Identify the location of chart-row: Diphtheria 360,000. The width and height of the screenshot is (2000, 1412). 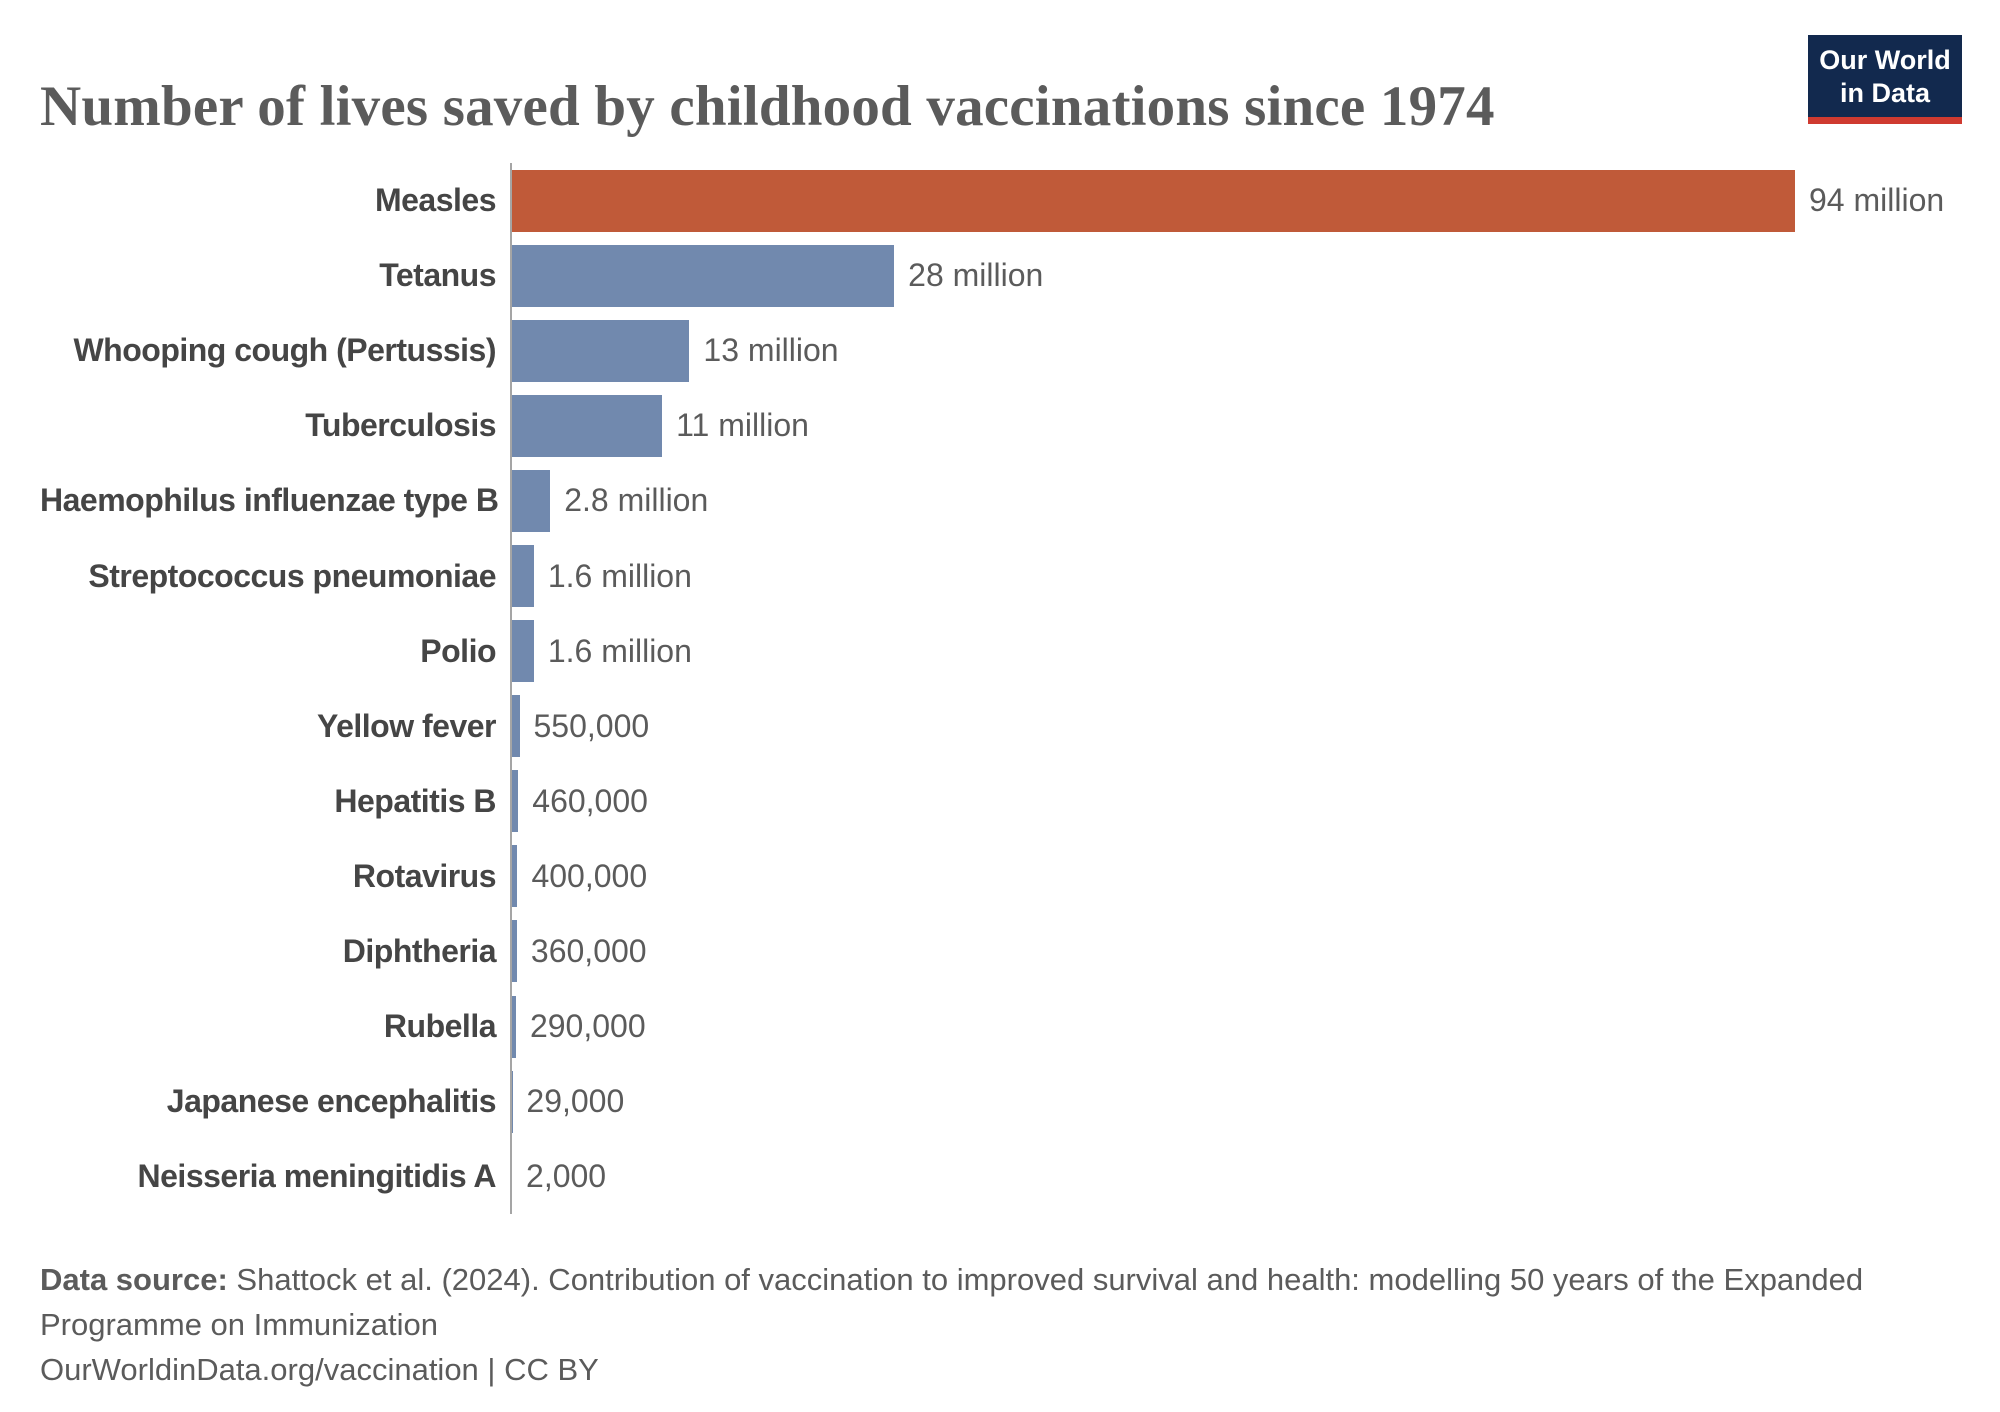
(1005, 951).